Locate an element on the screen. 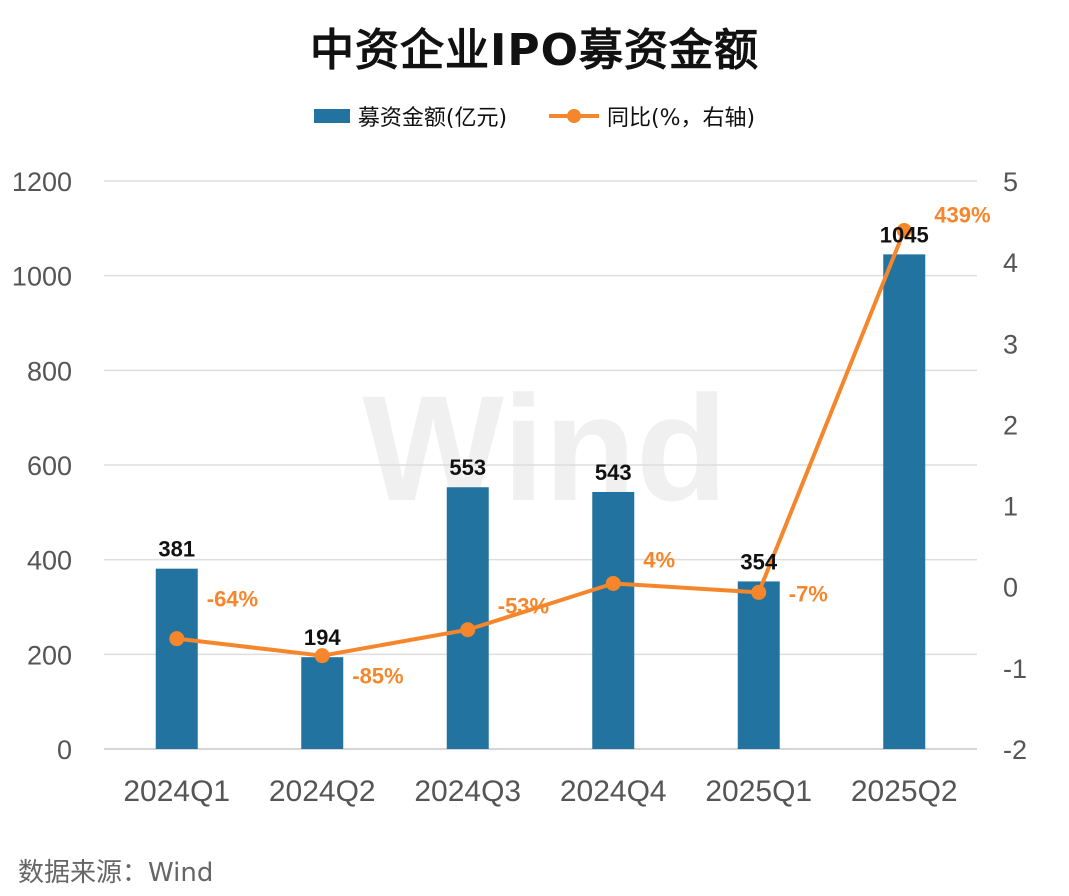 This screenshot has width=1069, height=896. y-left-tick-label: 200 is located at coordinates (49, 655).